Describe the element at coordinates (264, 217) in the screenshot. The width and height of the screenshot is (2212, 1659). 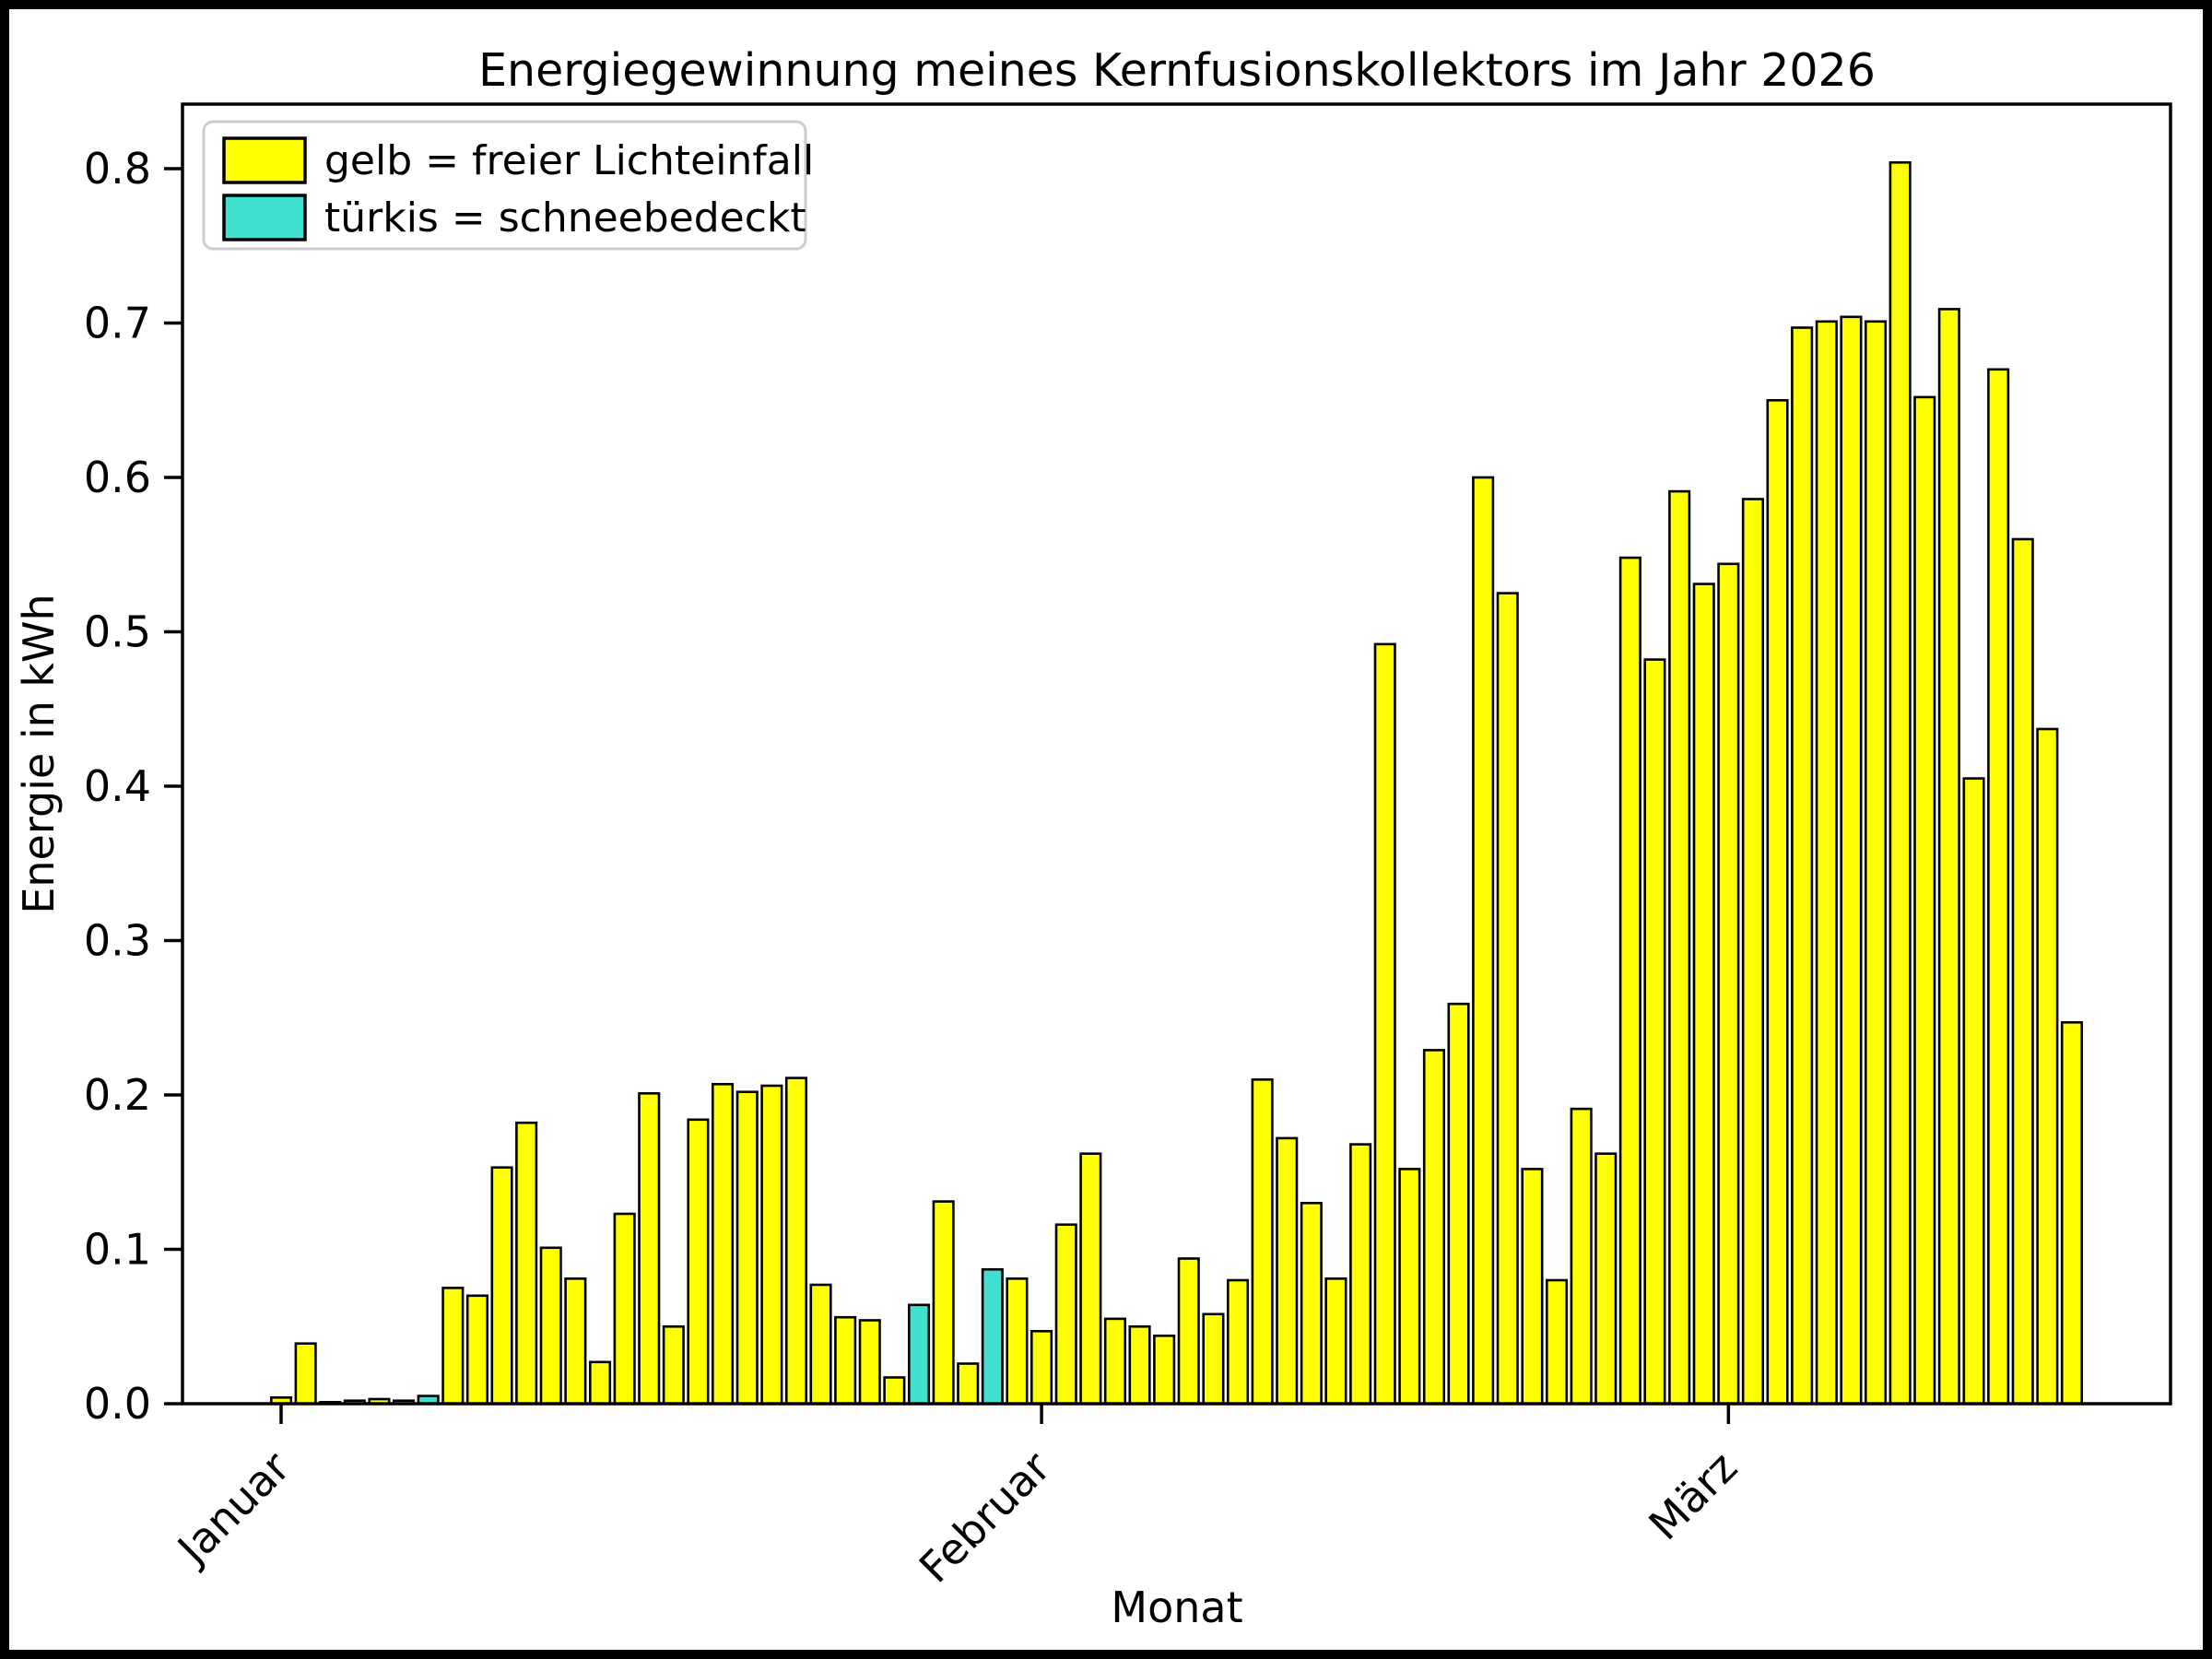
I see `legend-swatch-turquoise` at that location.